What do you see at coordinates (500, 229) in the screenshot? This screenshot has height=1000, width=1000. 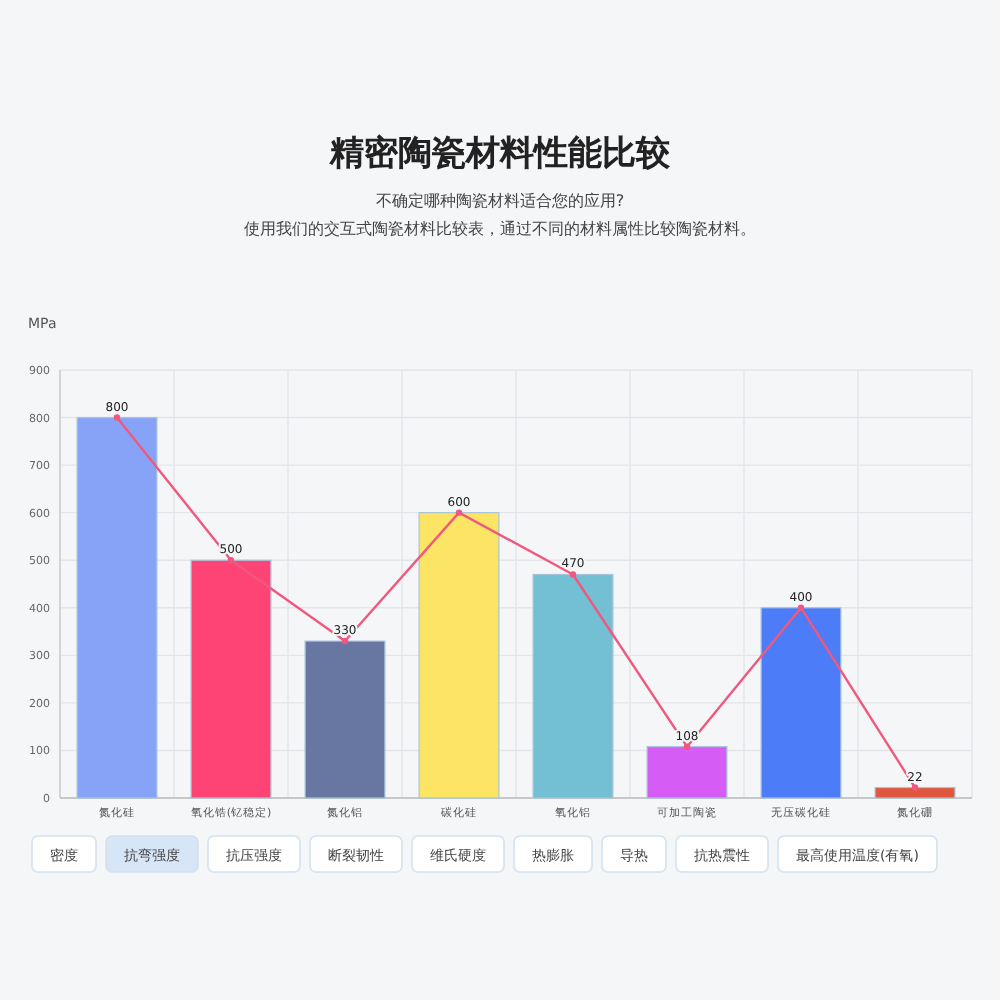 I see `text: 使用我们的交互式陶瓷材料比较表，通过不同的材料属性比较陶瓷材料。` at bounding box center [500, 229].